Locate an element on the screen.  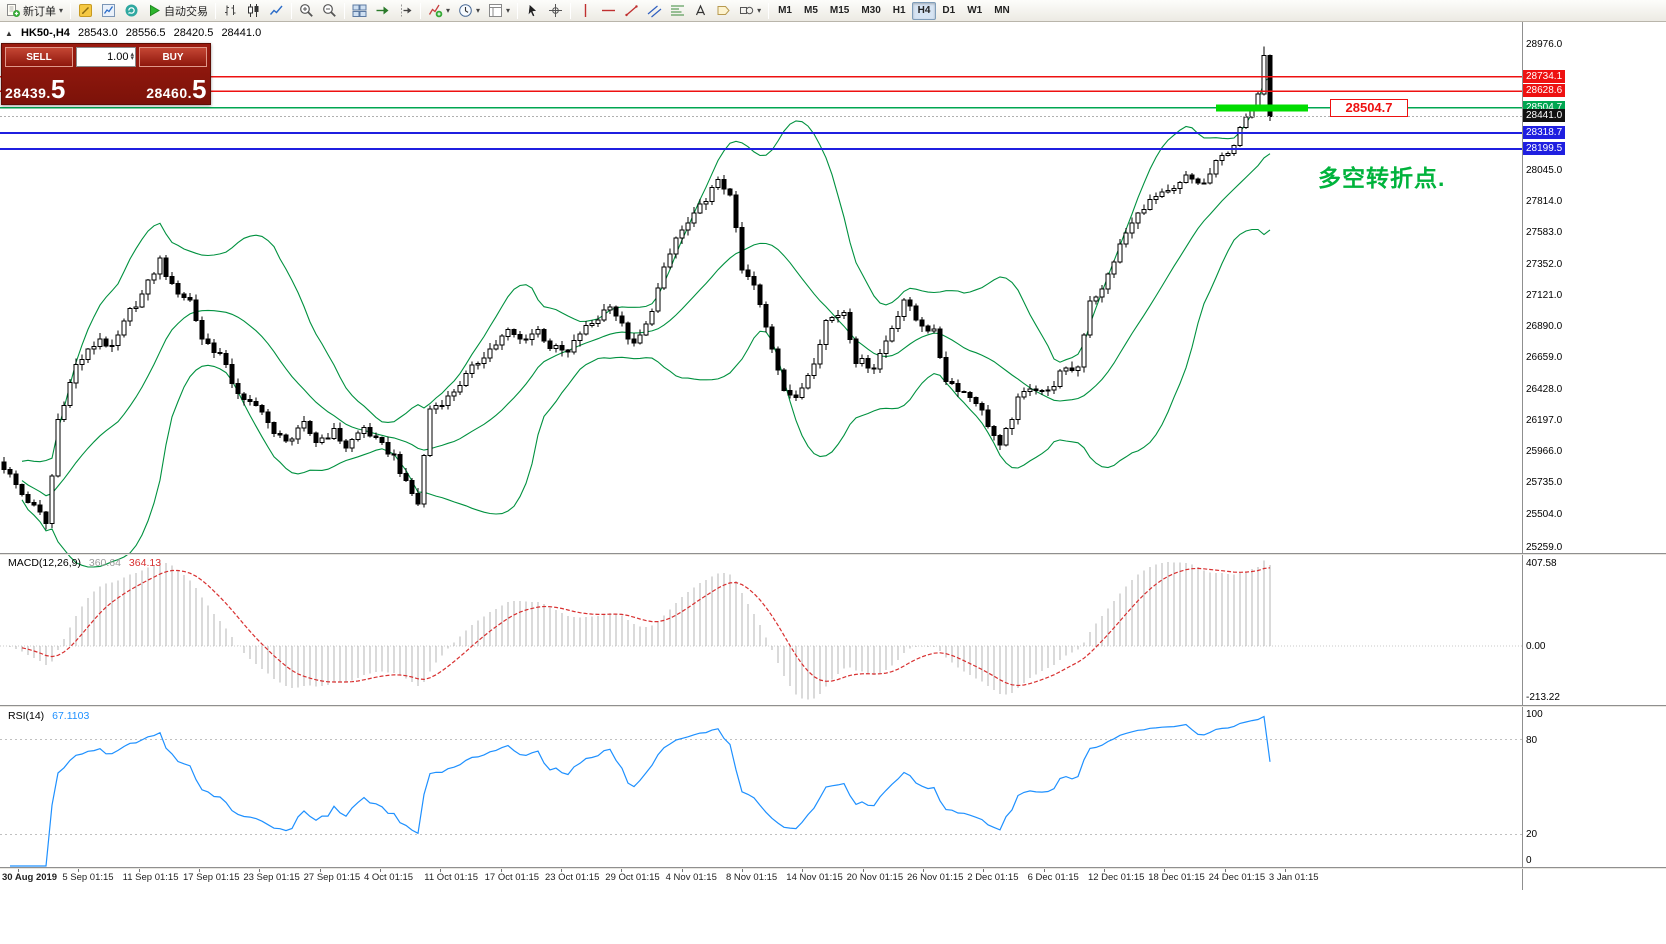
price-axis-tick: 25966.0 is located at coordinates (1544, 452).